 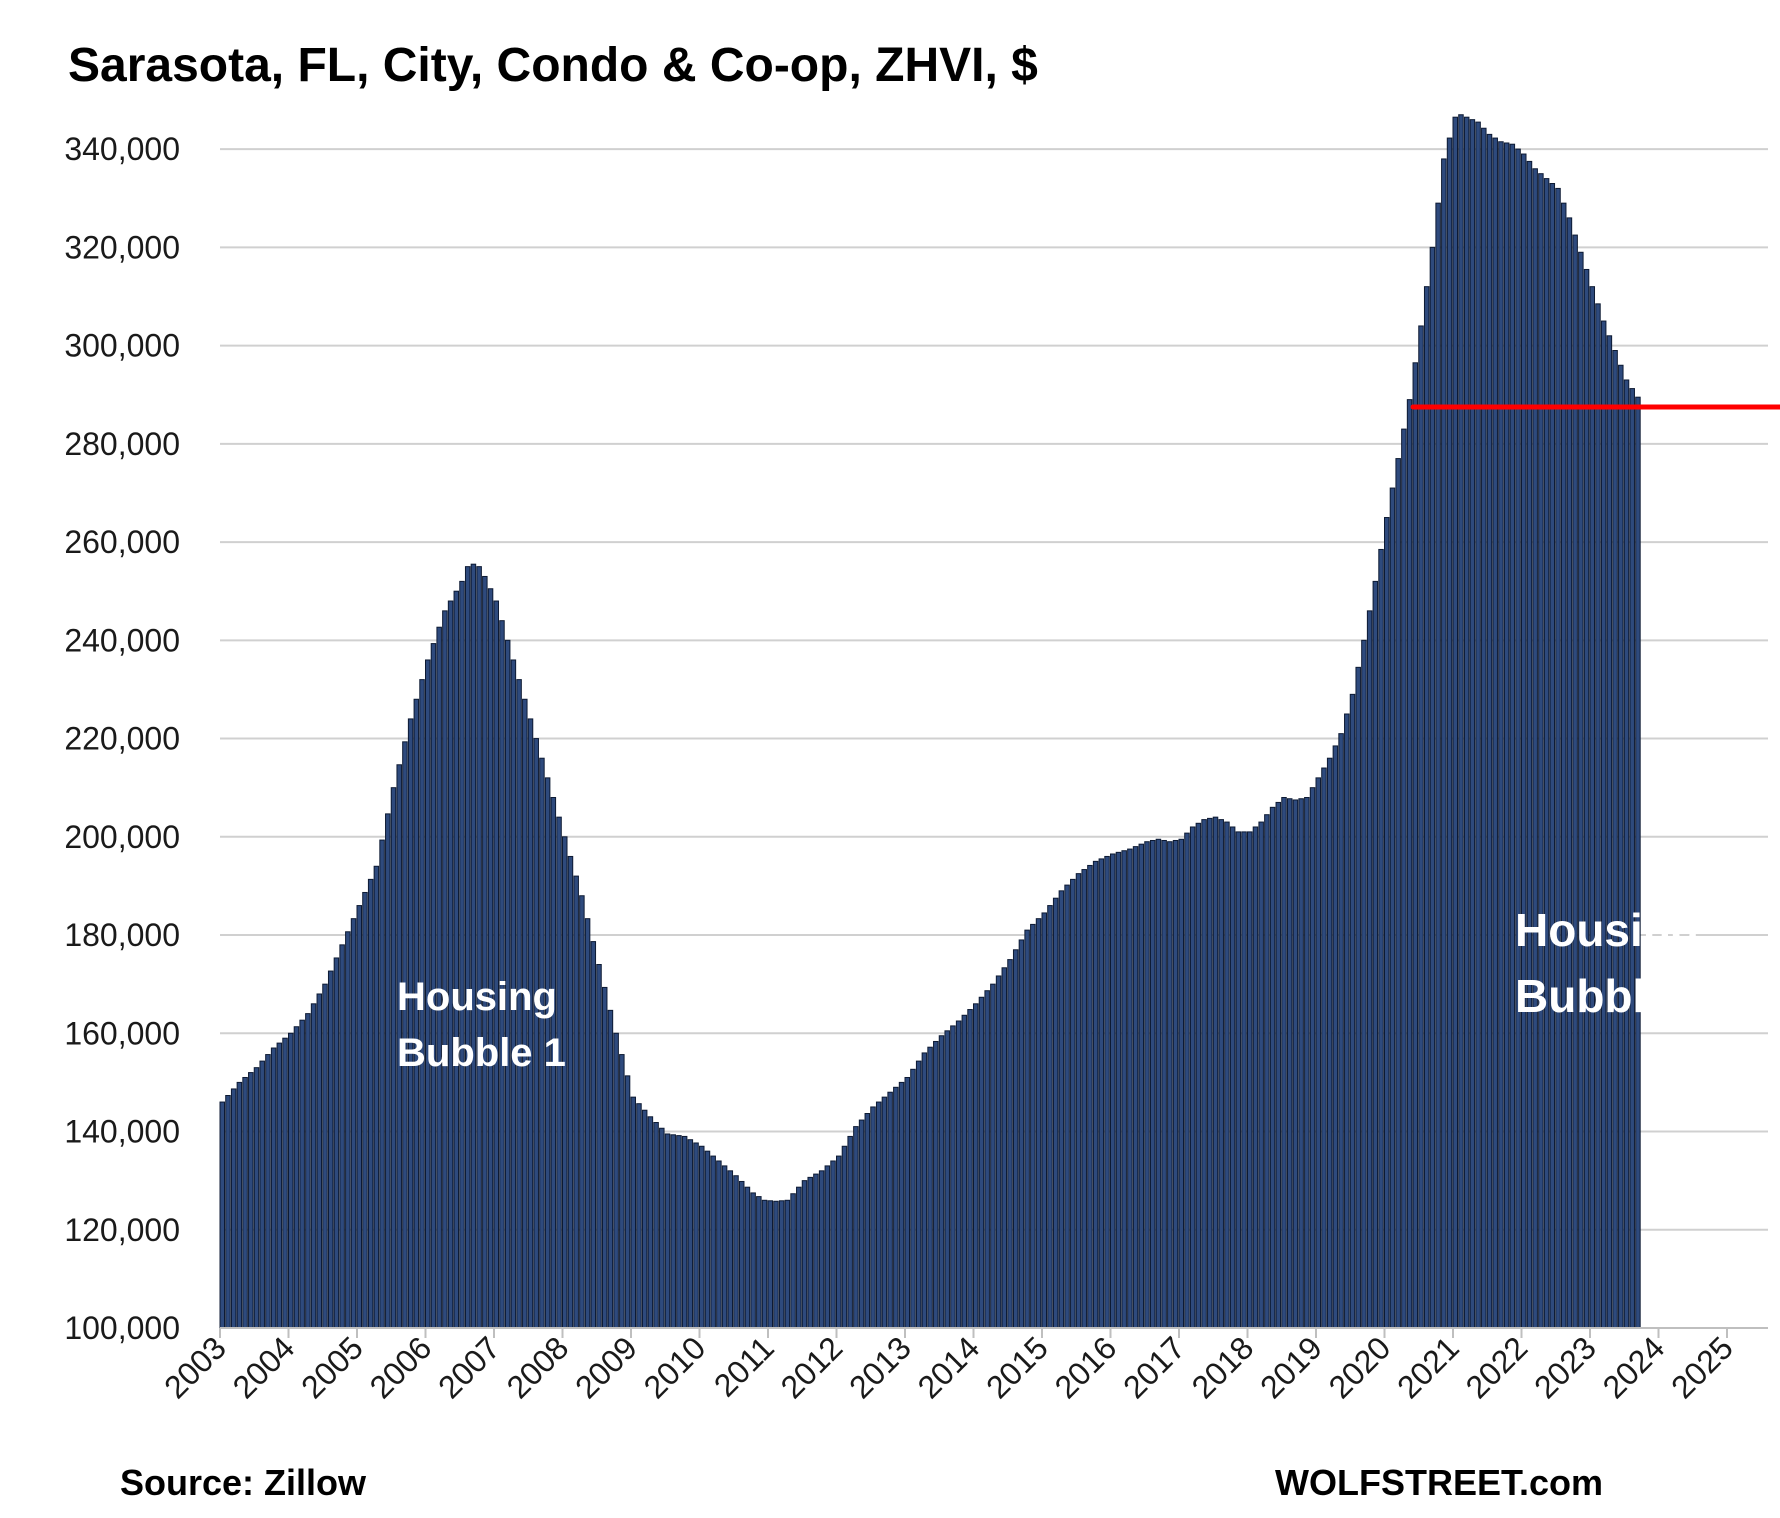 I want to click on x-tick-label: 2021, so click(x=1428, y=1367).